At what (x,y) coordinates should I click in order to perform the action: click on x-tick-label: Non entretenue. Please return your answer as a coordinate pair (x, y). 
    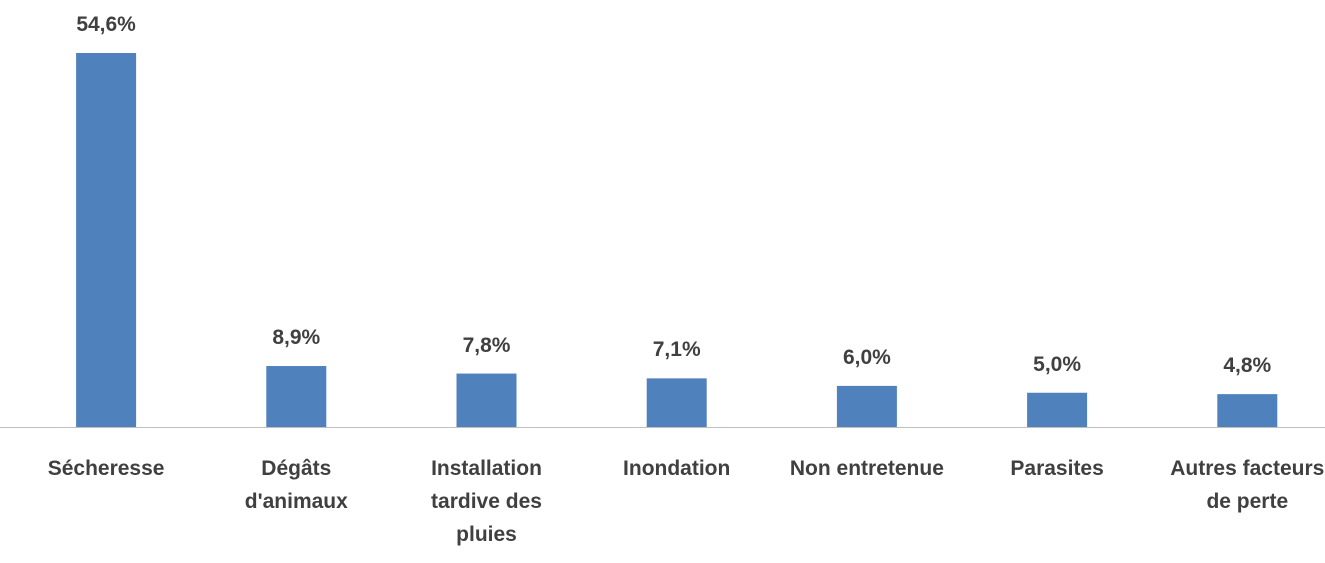
    Looking at the image, I should click on (866, 468).